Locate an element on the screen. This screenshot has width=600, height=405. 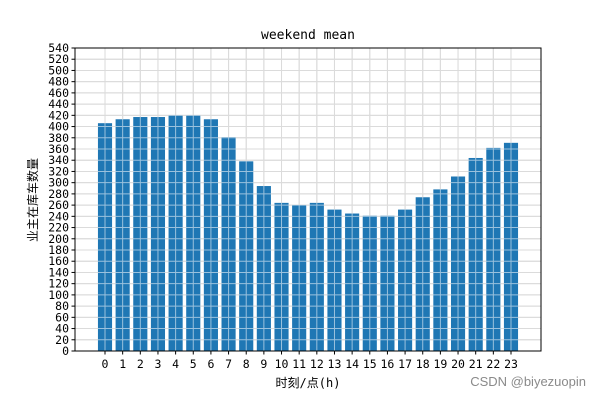
y-tick-label: 40 is located at coordinates (62, 329).